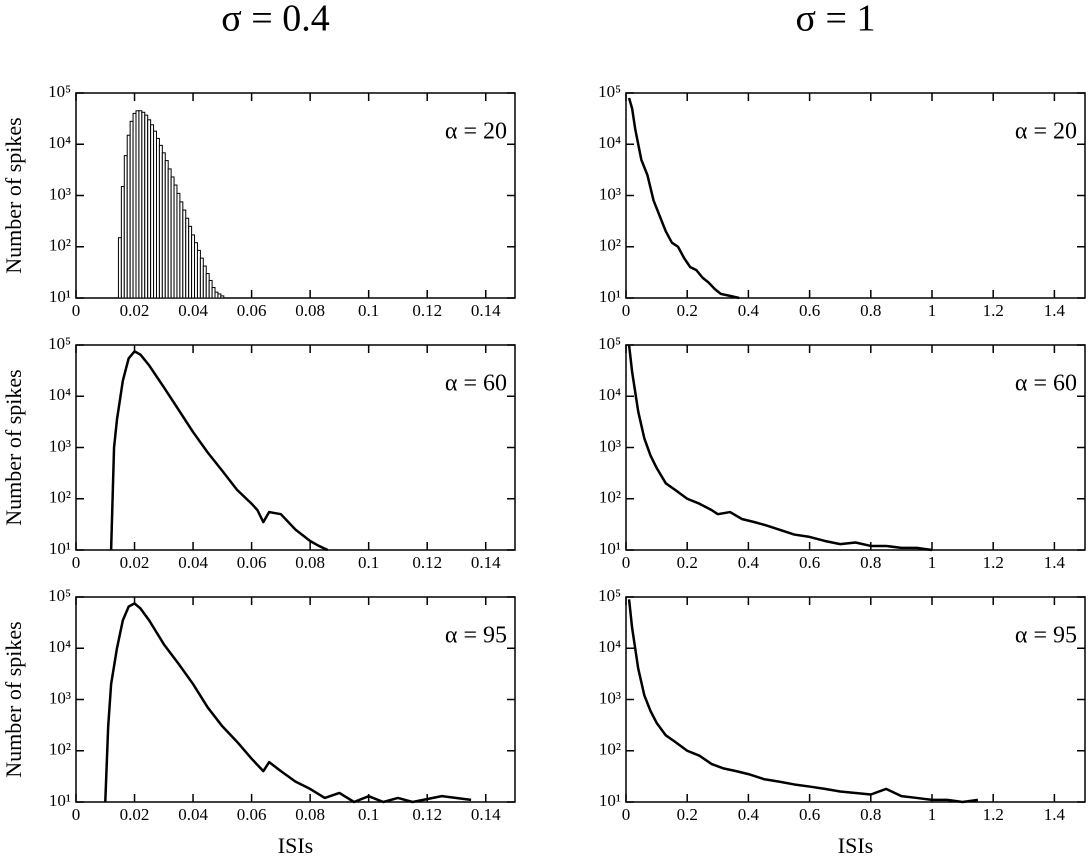 The height and width of the screenshot is (862, 1090). Describe the element at coordinates (275, 20) in the screenshot. I see `column-title: σ = 0.4` at that location.